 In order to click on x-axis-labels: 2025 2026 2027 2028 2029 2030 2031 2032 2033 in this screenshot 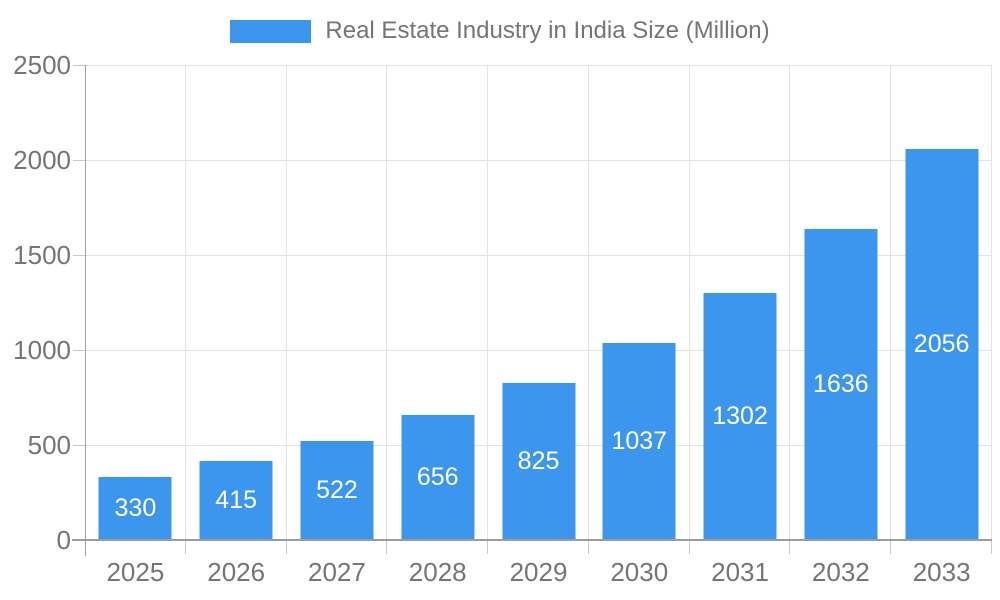, I will do `click(538, 575)`.